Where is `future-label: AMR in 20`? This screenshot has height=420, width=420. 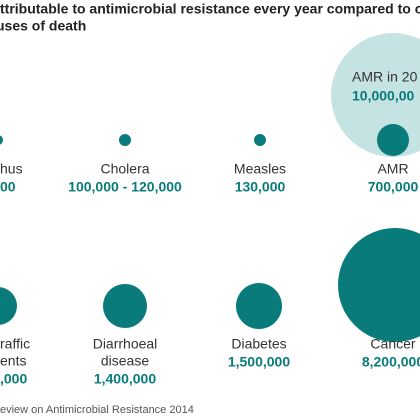
future-label: AMR in 20 is located at coordinates (385, 77).